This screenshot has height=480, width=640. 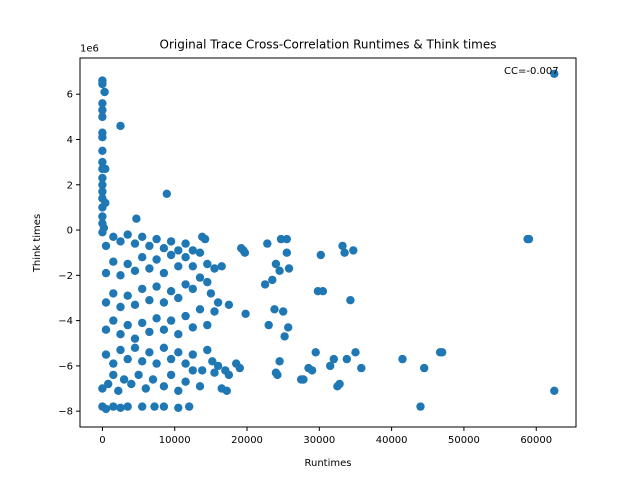 I want to click on x-tick-label: 10000, so click(x=175, y=440).